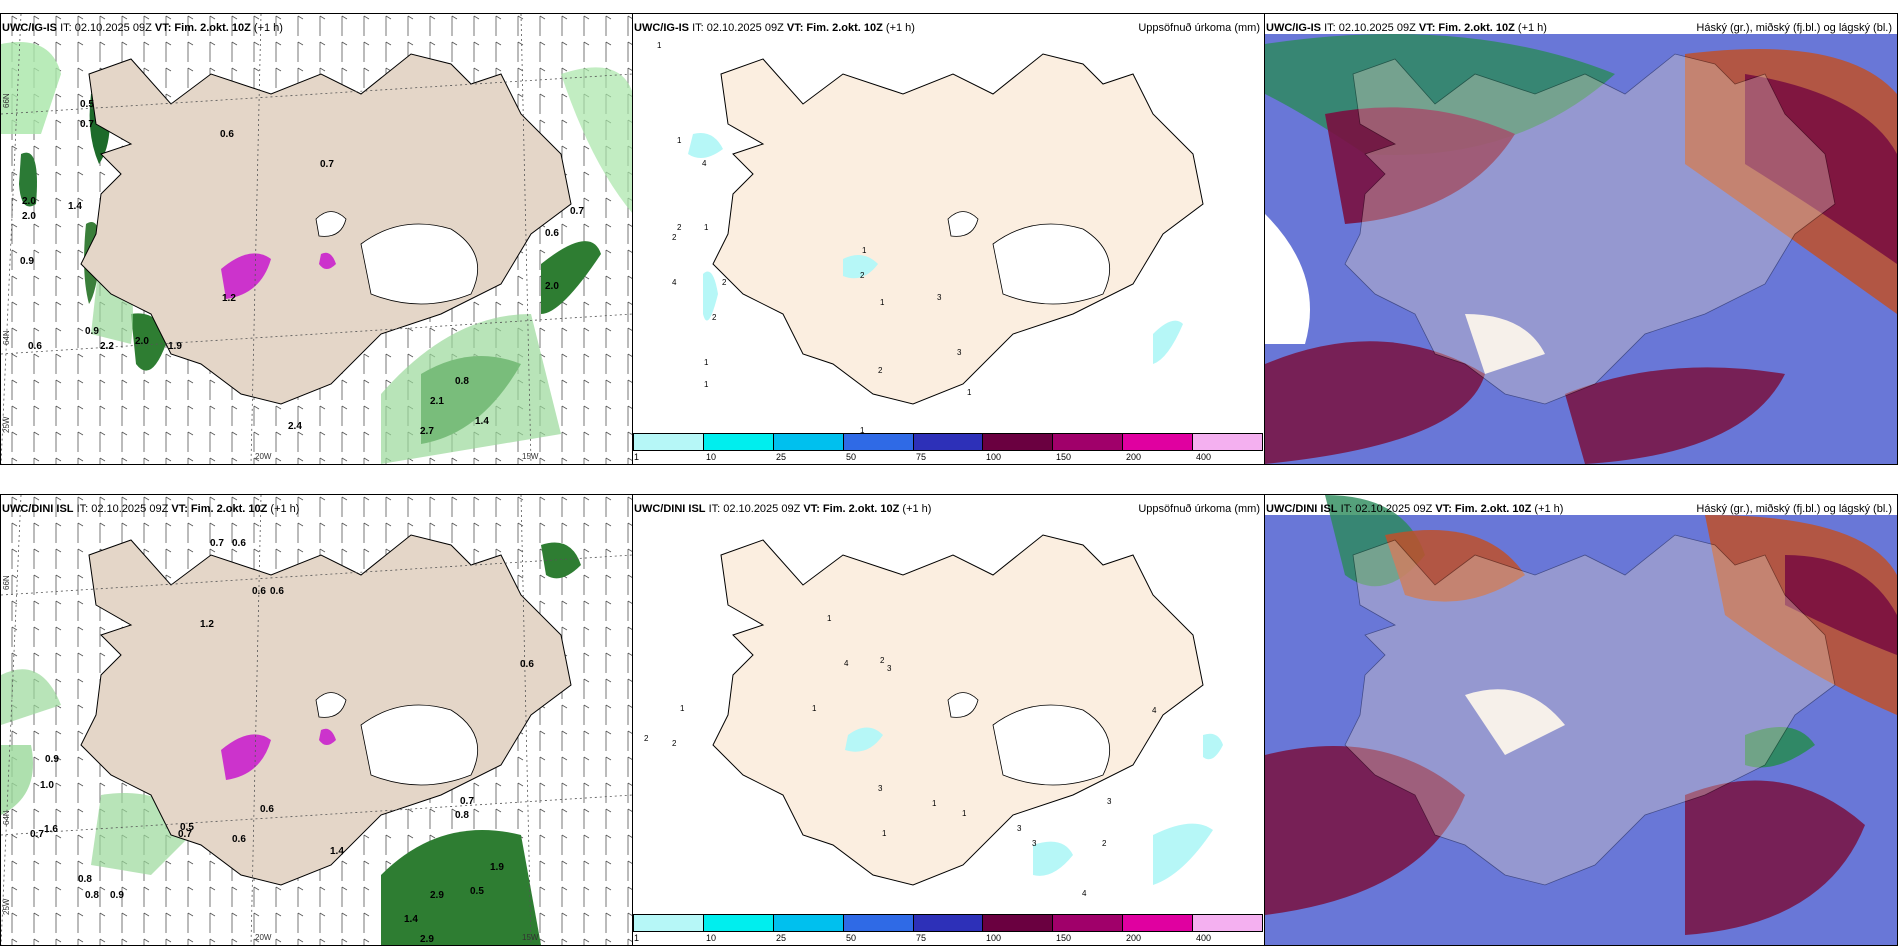 The height and width of the screenshot is (950, 1900). I want to click on lon-label-25: 25W, so click(6, 424).